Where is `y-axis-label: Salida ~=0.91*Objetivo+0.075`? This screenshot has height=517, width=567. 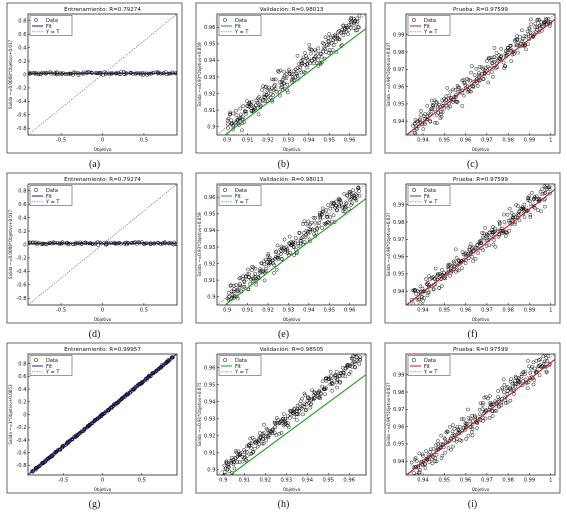 y-axis-label: Salida ~=0.91*Objetivo+0.075 is located at coordinates (199, 414).